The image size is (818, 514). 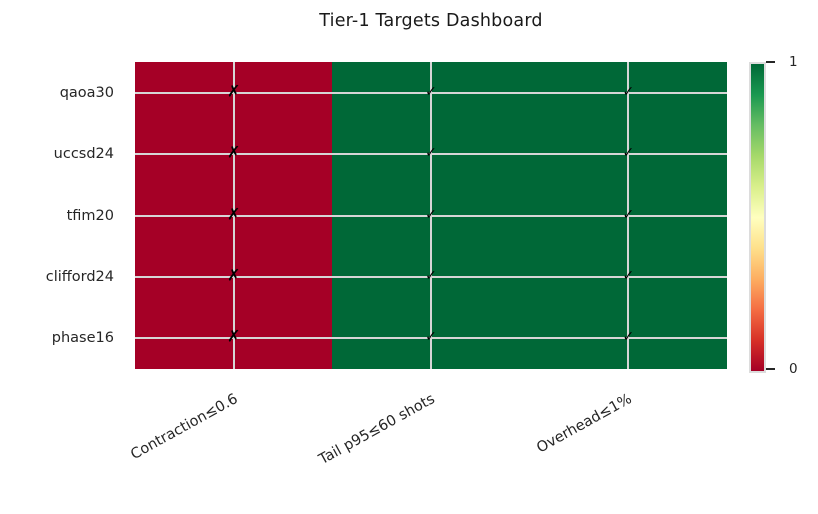 I want to click on chart-title: Tier-1 Targets Dashboard, so click(x=431, y=21).